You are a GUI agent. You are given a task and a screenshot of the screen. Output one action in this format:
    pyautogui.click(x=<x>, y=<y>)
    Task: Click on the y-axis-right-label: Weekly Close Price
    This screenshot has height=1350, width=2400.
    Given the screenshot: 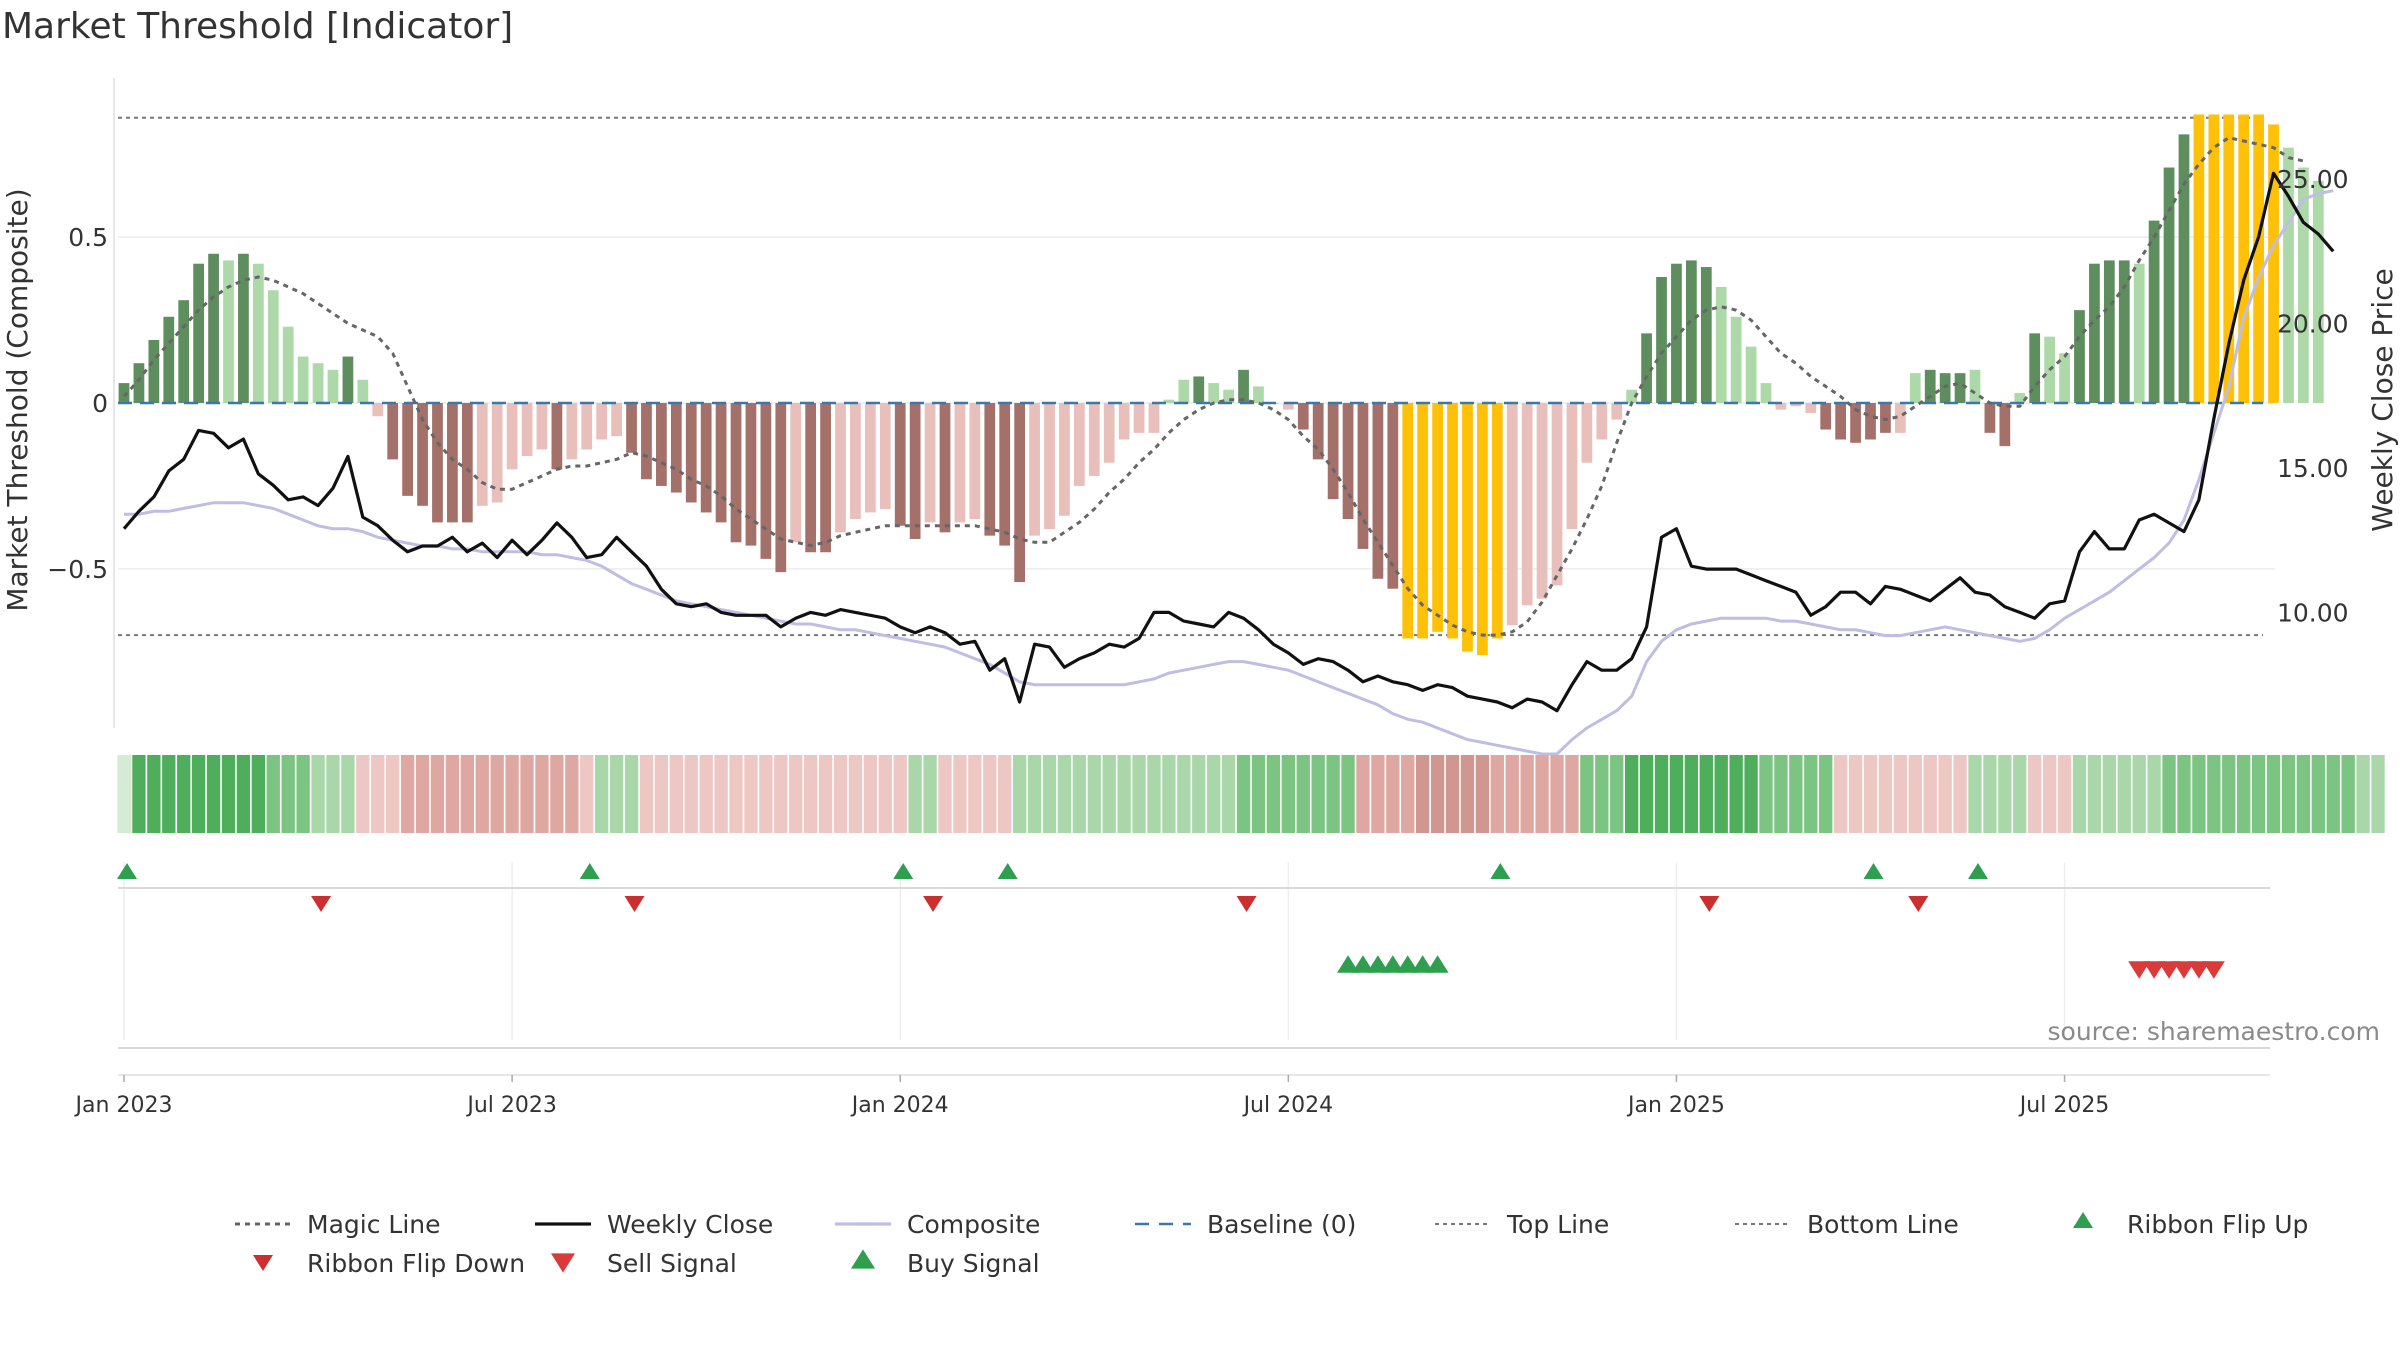 What is the action you would take?
    pyautogui.click(x=2382, y=399)
    